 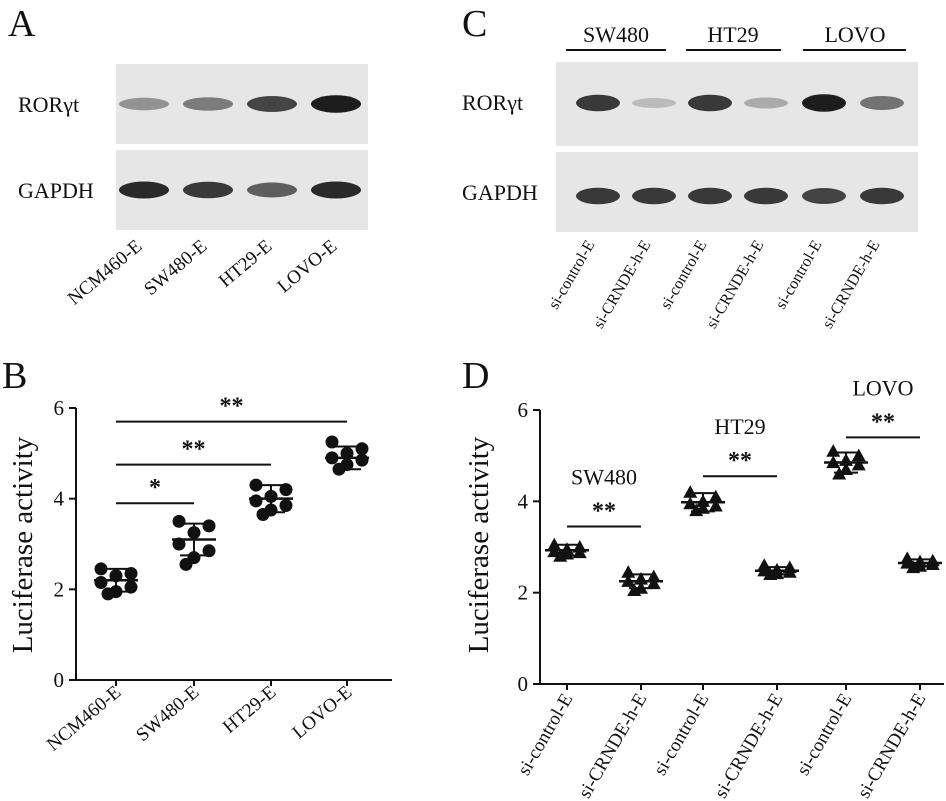 I want to click on blot-c-group-label-ht29: HT29, so click(x=732, y=34).